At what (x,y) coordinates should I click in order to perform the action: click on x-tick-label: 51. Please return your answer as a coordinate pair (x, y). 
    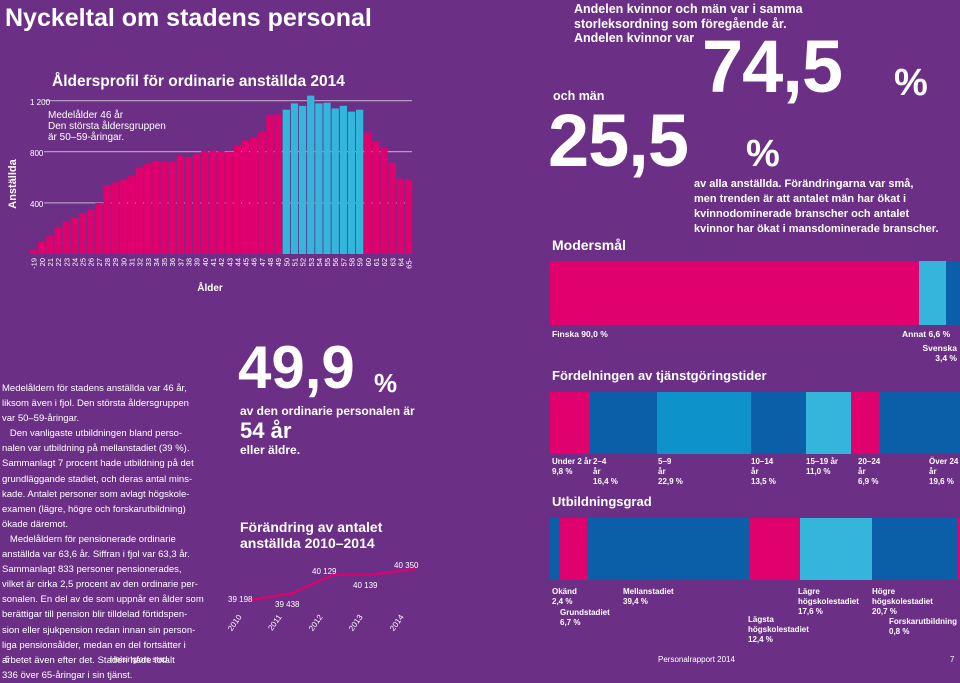
    Looking at the image, I should click on (294, 262).